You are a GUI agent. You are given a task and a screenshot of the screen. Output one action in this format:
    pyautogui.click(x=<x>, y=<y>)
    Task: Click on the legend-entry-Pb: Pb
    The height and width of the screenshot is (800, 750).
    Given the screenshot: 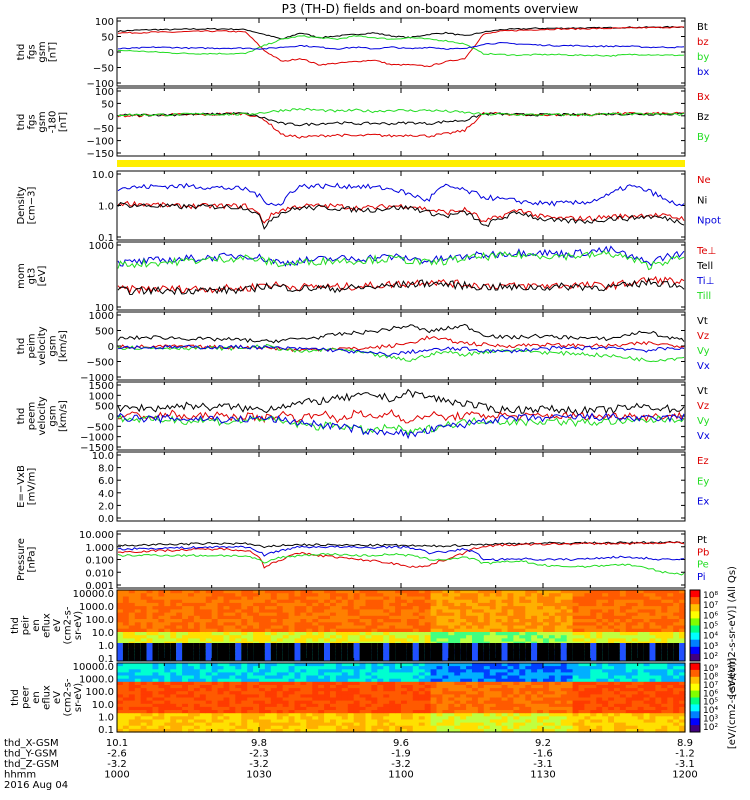 What is the action you would take?
    pyautogui.click(x=703, y=552)
    